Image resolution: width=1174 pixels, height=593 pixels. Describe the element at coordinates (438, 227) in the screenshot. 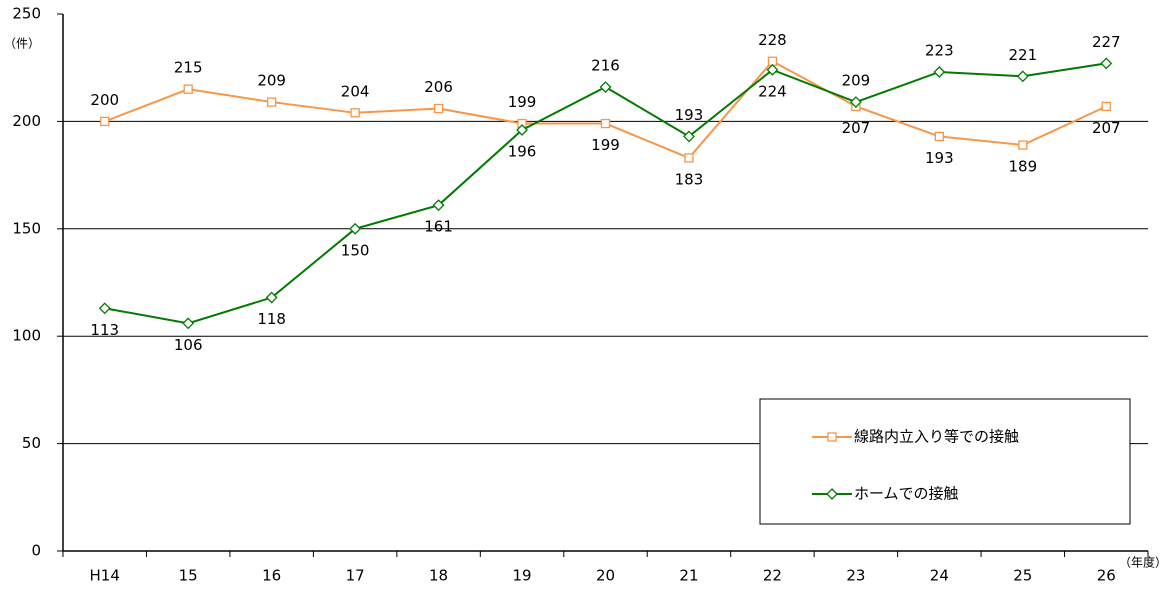

I see `data-label: 161` at that location.